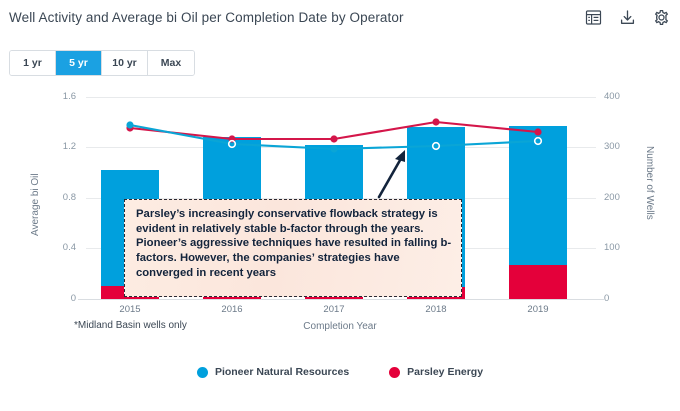 The image size is (680, 411). Describe the element at coordinates (232, 144) in the screenshot. I see `marker-pioneer-2016` at that location.